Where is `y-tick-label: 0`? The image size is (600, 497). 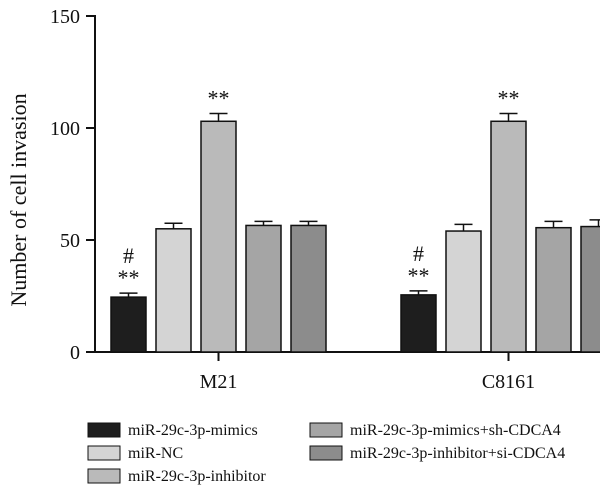
y-tick-label: 0 is located at coordinates (75, 353).